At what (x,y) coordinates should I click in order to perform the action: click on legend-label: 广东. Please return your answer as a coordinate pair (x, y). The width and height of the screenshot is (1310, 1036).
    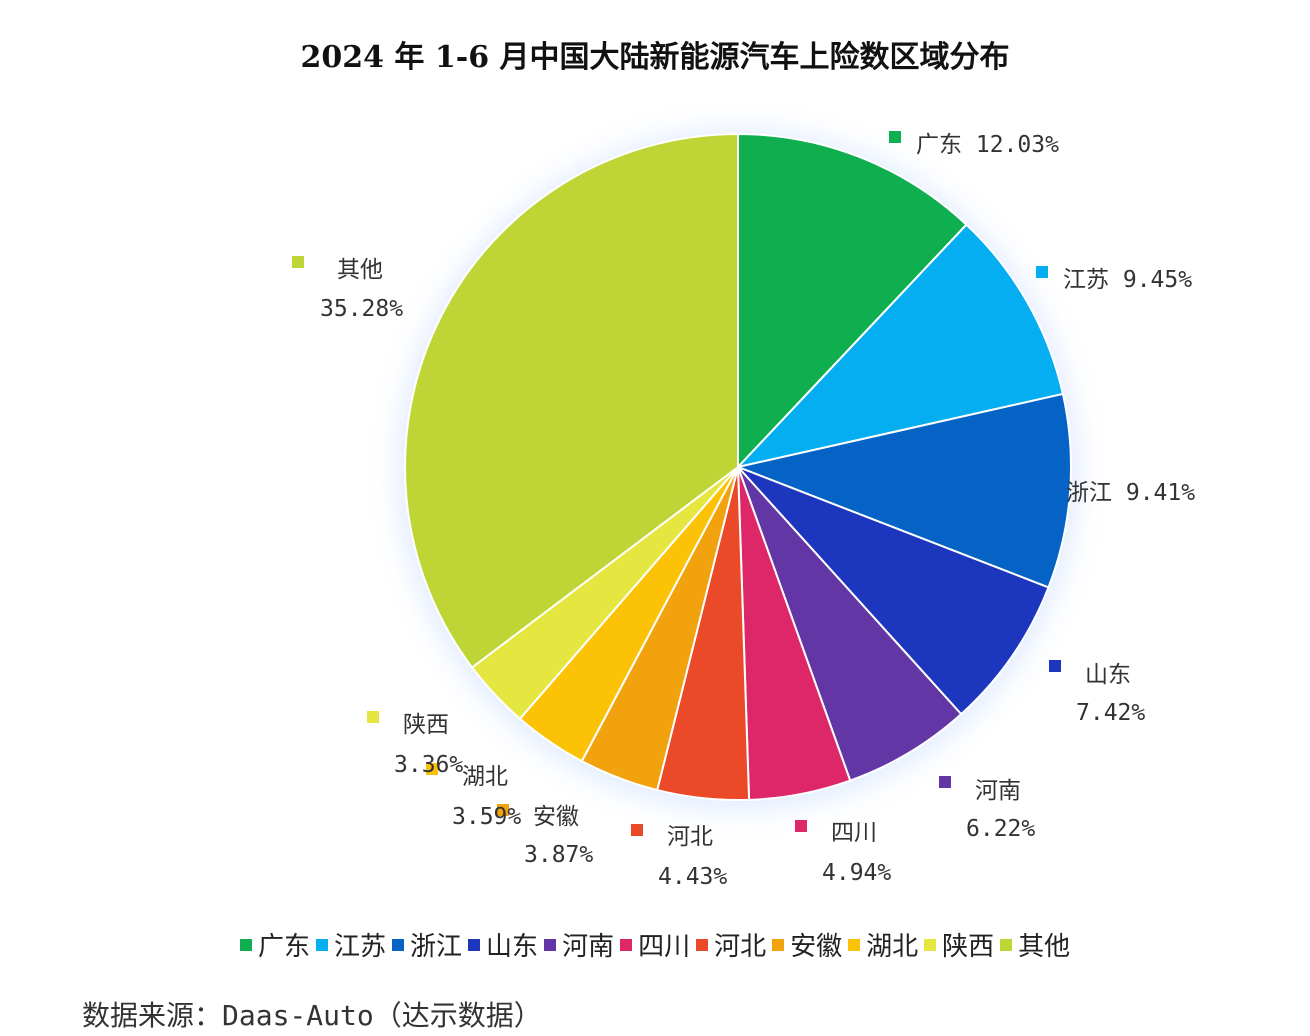
    Looking at the image, I should click on (284, 947).